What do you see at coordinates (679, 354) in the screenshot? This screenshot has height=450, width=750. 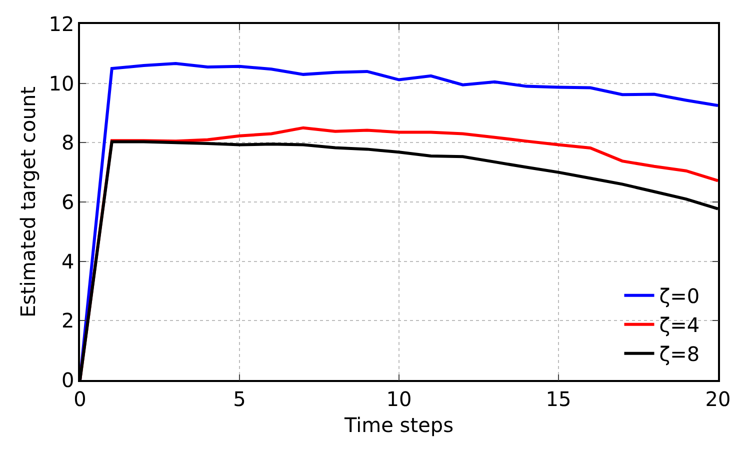 I see `legend-label: ζ=8` at bounding box center [679, 354].